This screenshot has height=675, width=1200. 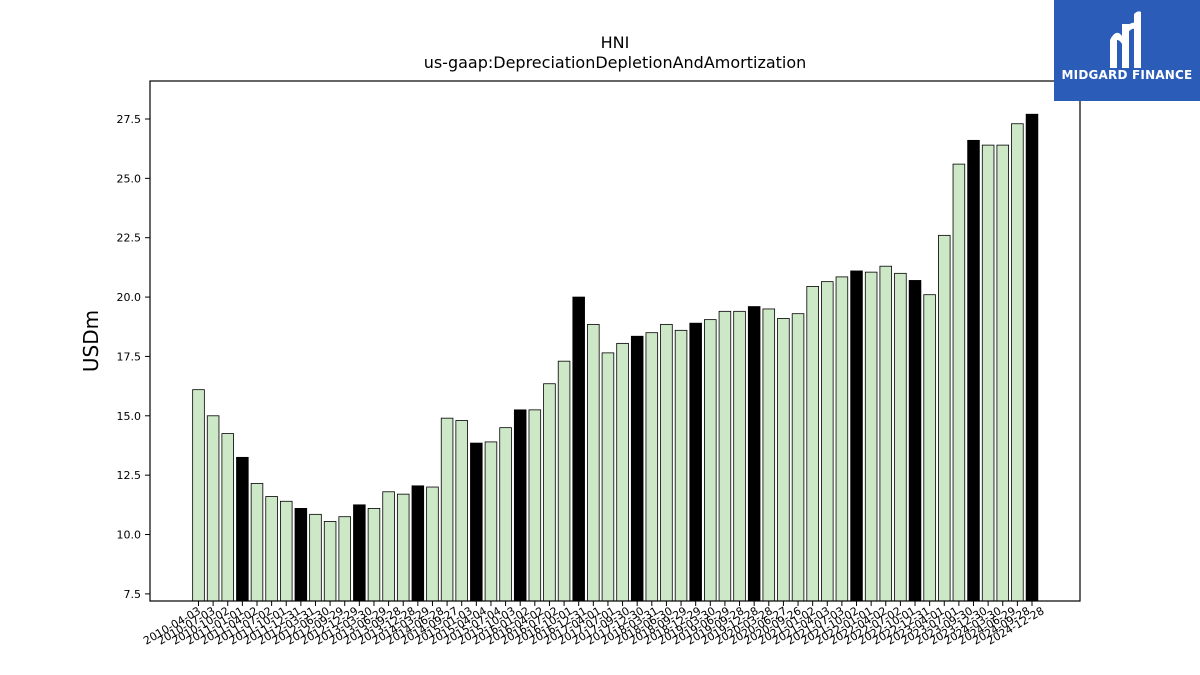 I want to click on y-tick-label-3: 15.0, so click(x=129, y=416).